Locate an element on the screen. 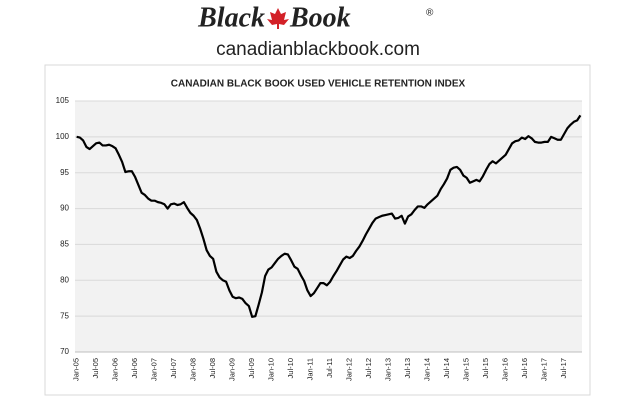  x-tick-label: Jan-12 is located at coordinates (349, 369).